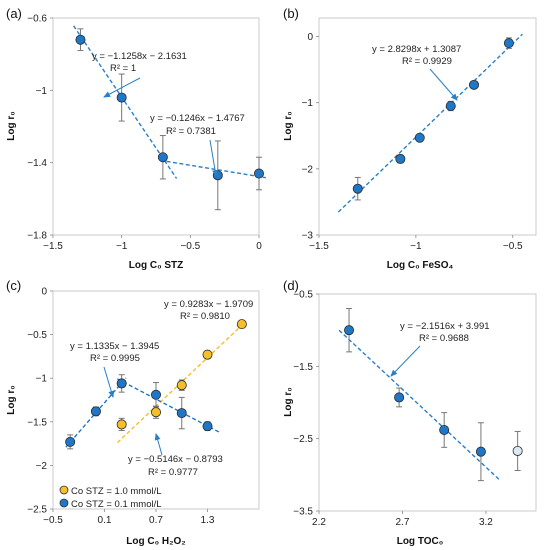  I want to click on panel-d-y-tick-label: −2.5, so click(303, 439).